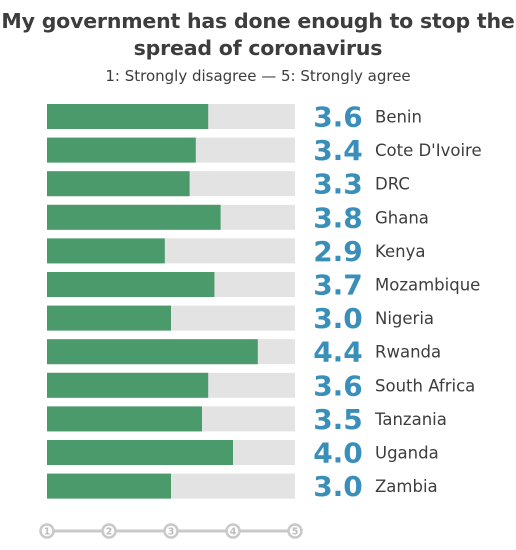 This screenshot has width=516, height=550. Describe the element at coordinates (407, 453) in the screenshot. I see `category-label: Uganda` at that location.